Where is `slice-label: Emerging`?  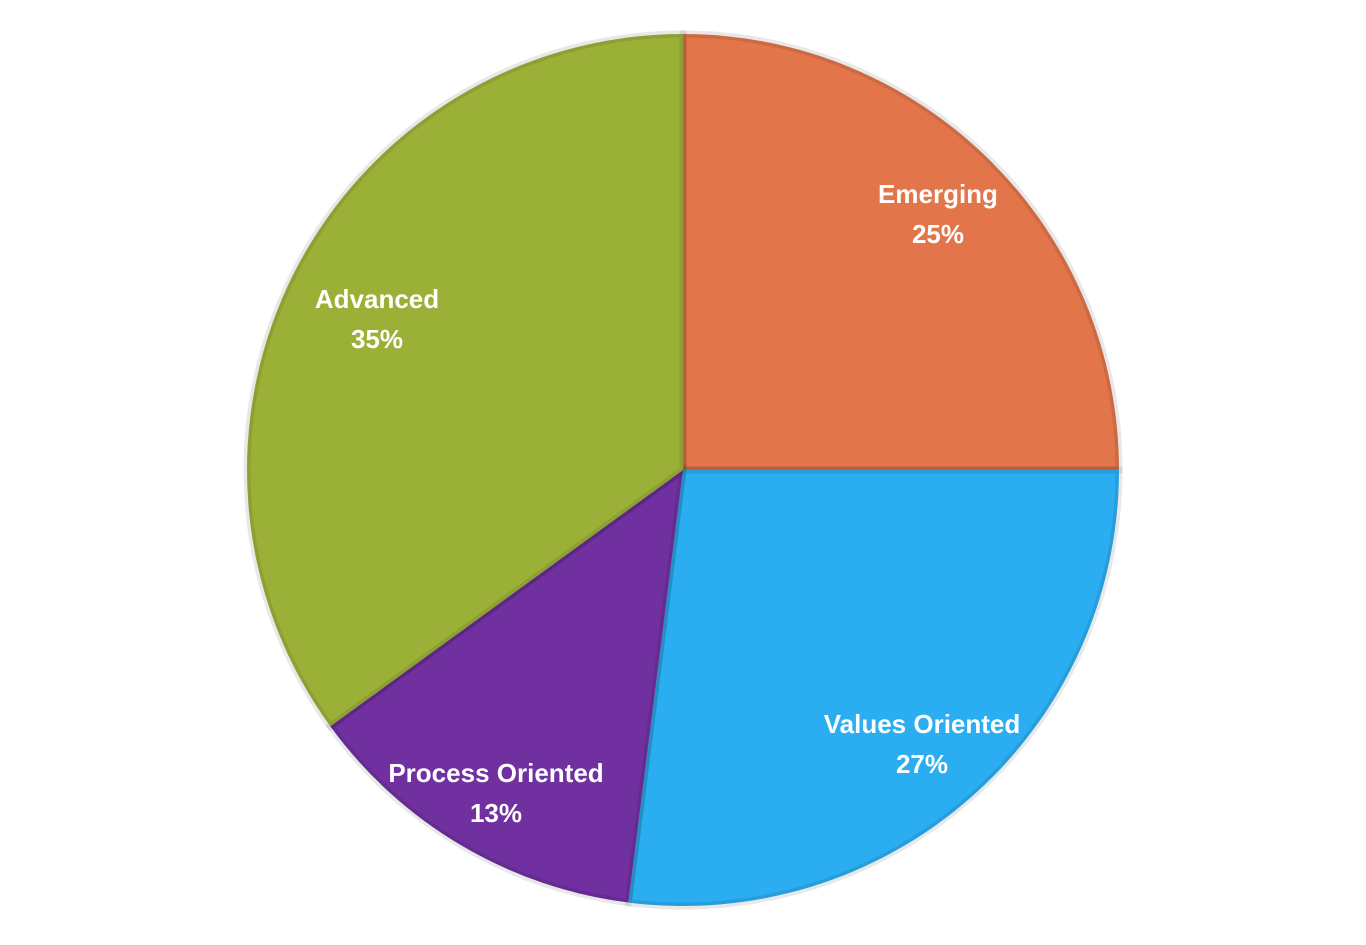
slice-label: Emerging is located at coordinates (938, 194).